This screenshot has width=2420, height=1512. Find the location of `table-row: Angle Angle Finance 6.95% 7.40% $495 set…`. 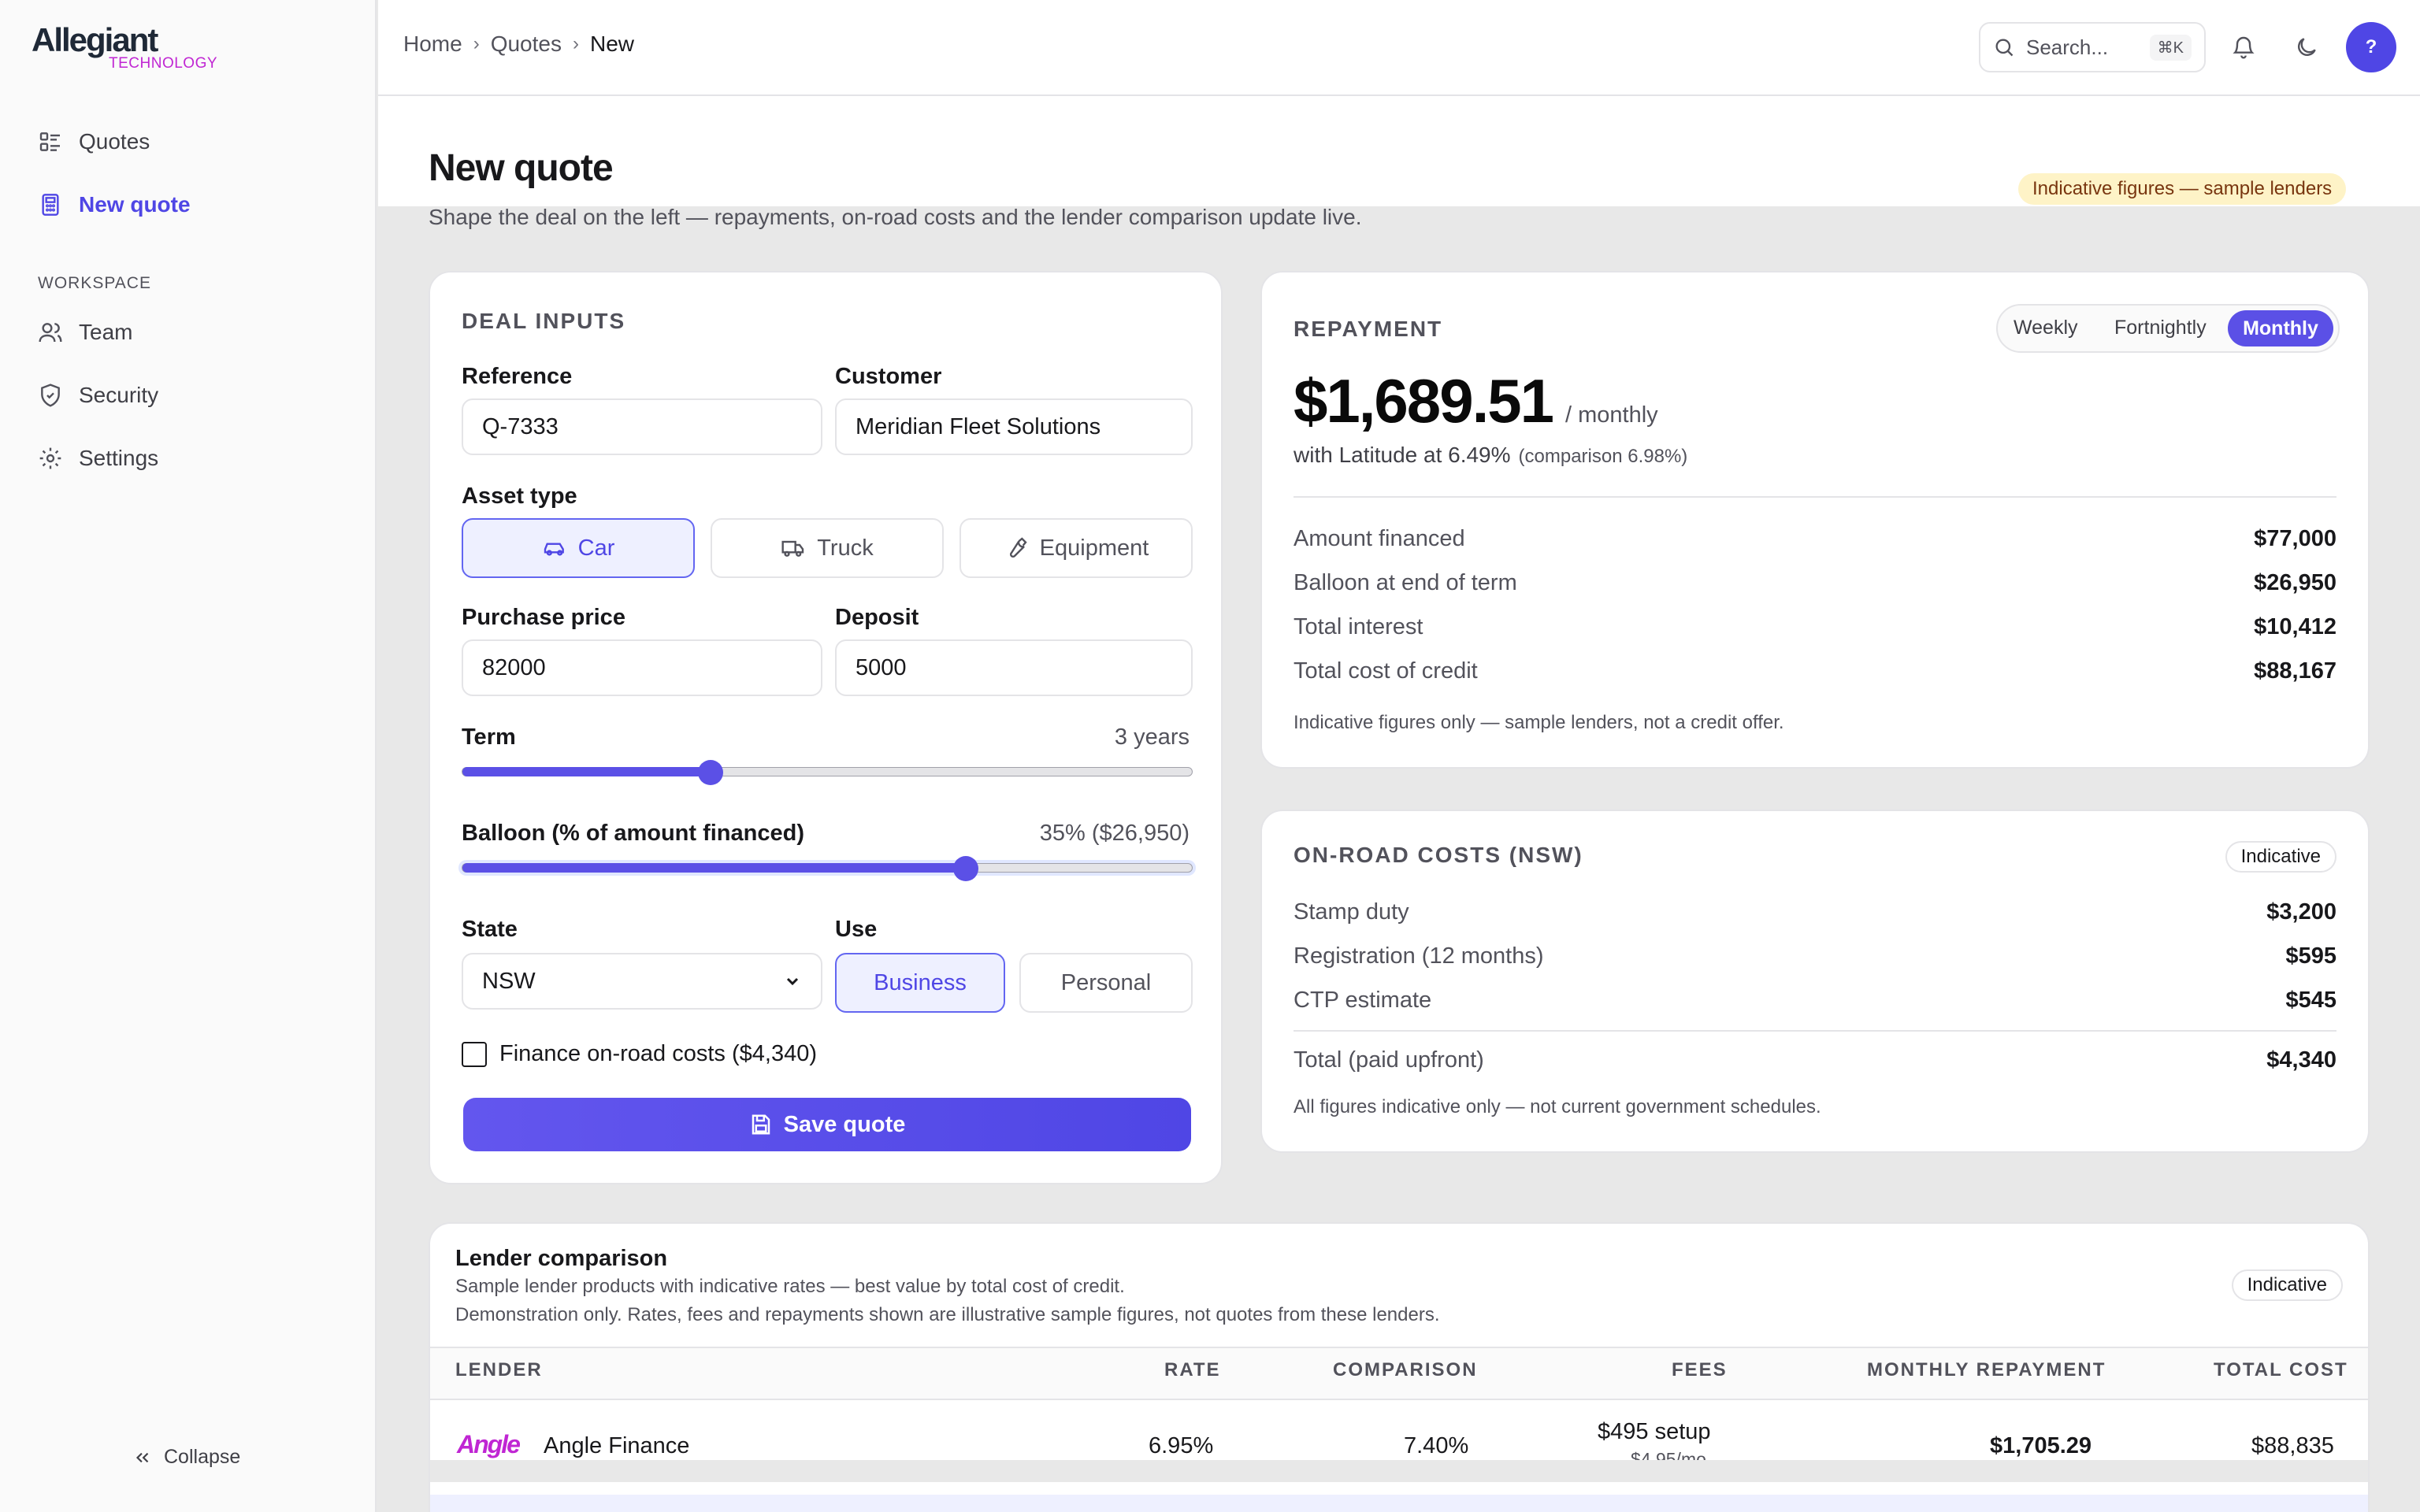

table-row: Angle Angle Finance 6.95% 7.40% $495 set… is located at coordinates (1399, 1442).